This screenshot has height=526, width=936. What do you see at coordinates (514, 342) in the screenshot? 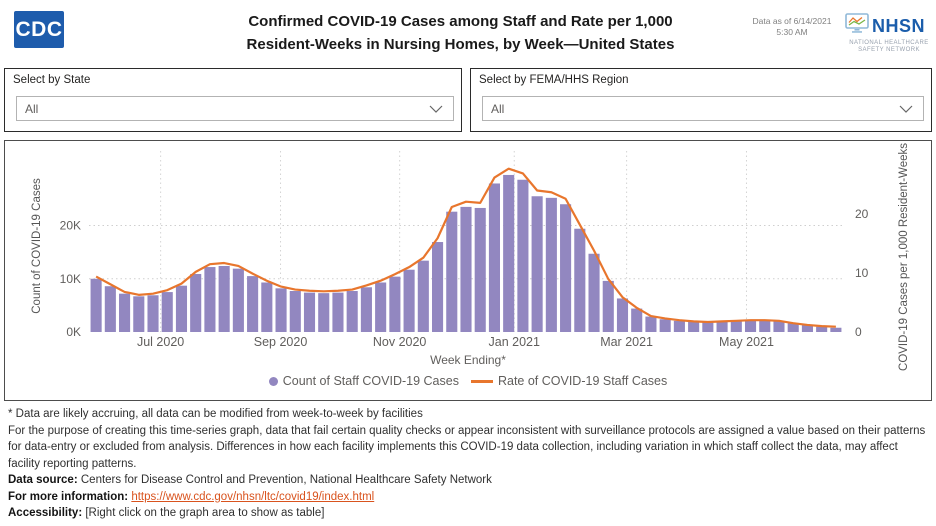
I see `x-tick-label: Jan 2021` at bounding box center [514, 342].